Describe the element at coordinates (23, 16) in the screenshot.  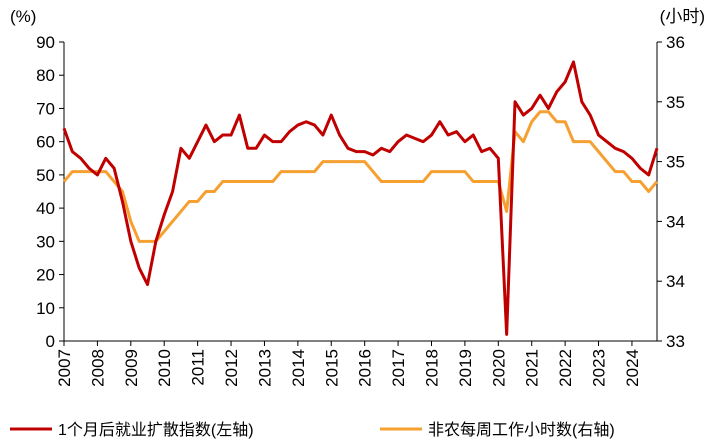
I see `y-unit: (%)` at that location.